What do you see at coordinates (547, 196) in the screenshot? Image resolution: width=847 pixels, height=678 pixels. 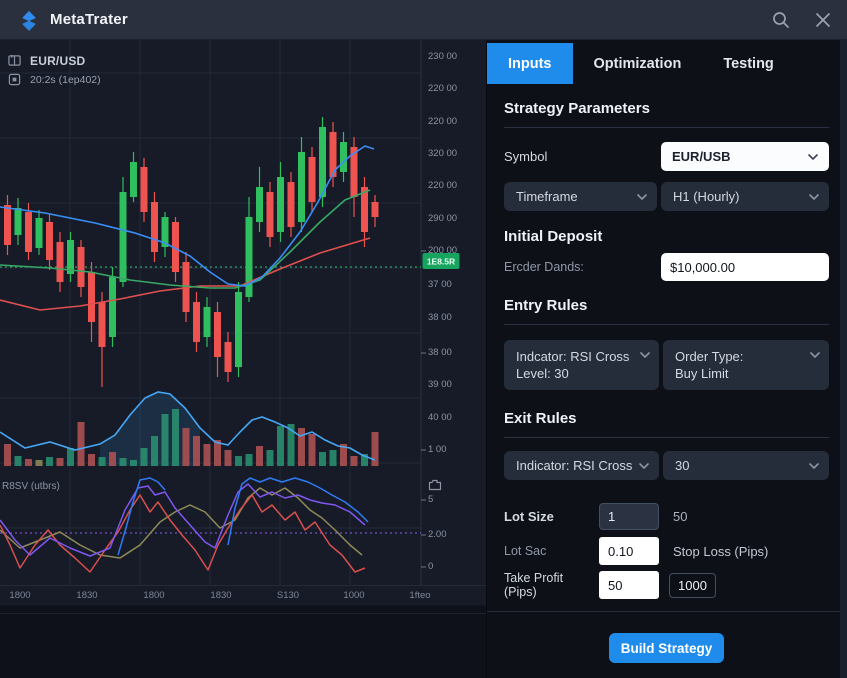 I see `timeframe-select-label: Timeframe` at bounding box center [547, 196].